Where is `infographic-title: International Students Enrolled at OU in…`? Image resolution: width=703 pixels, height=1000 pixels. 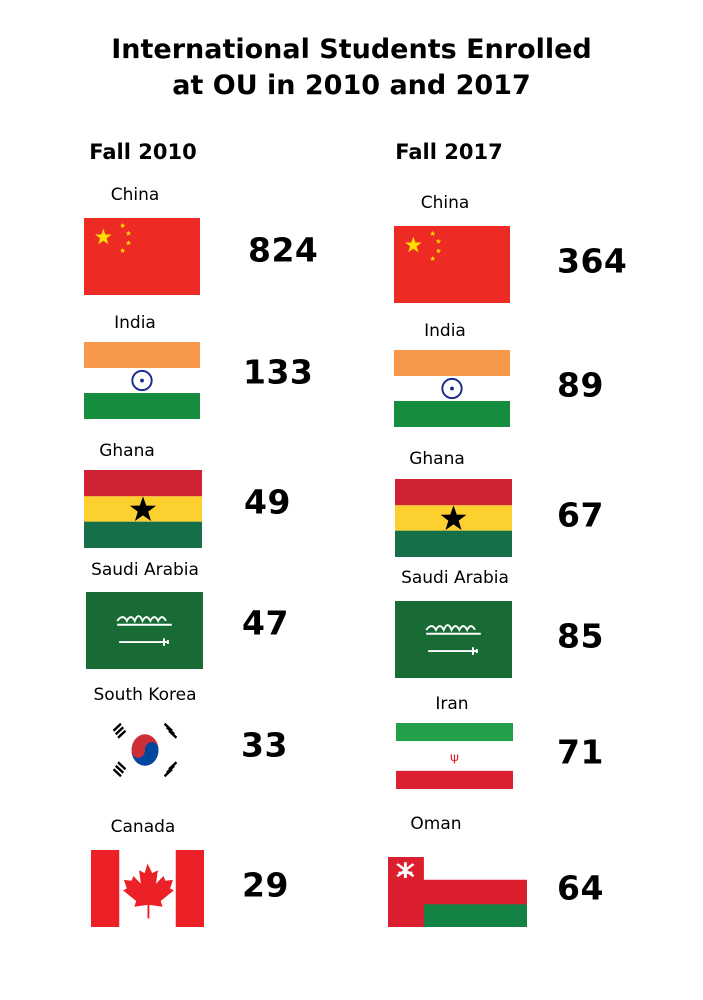 infographic-title: International Students Enrolled at OU in… is located at coordinates (351, 68).